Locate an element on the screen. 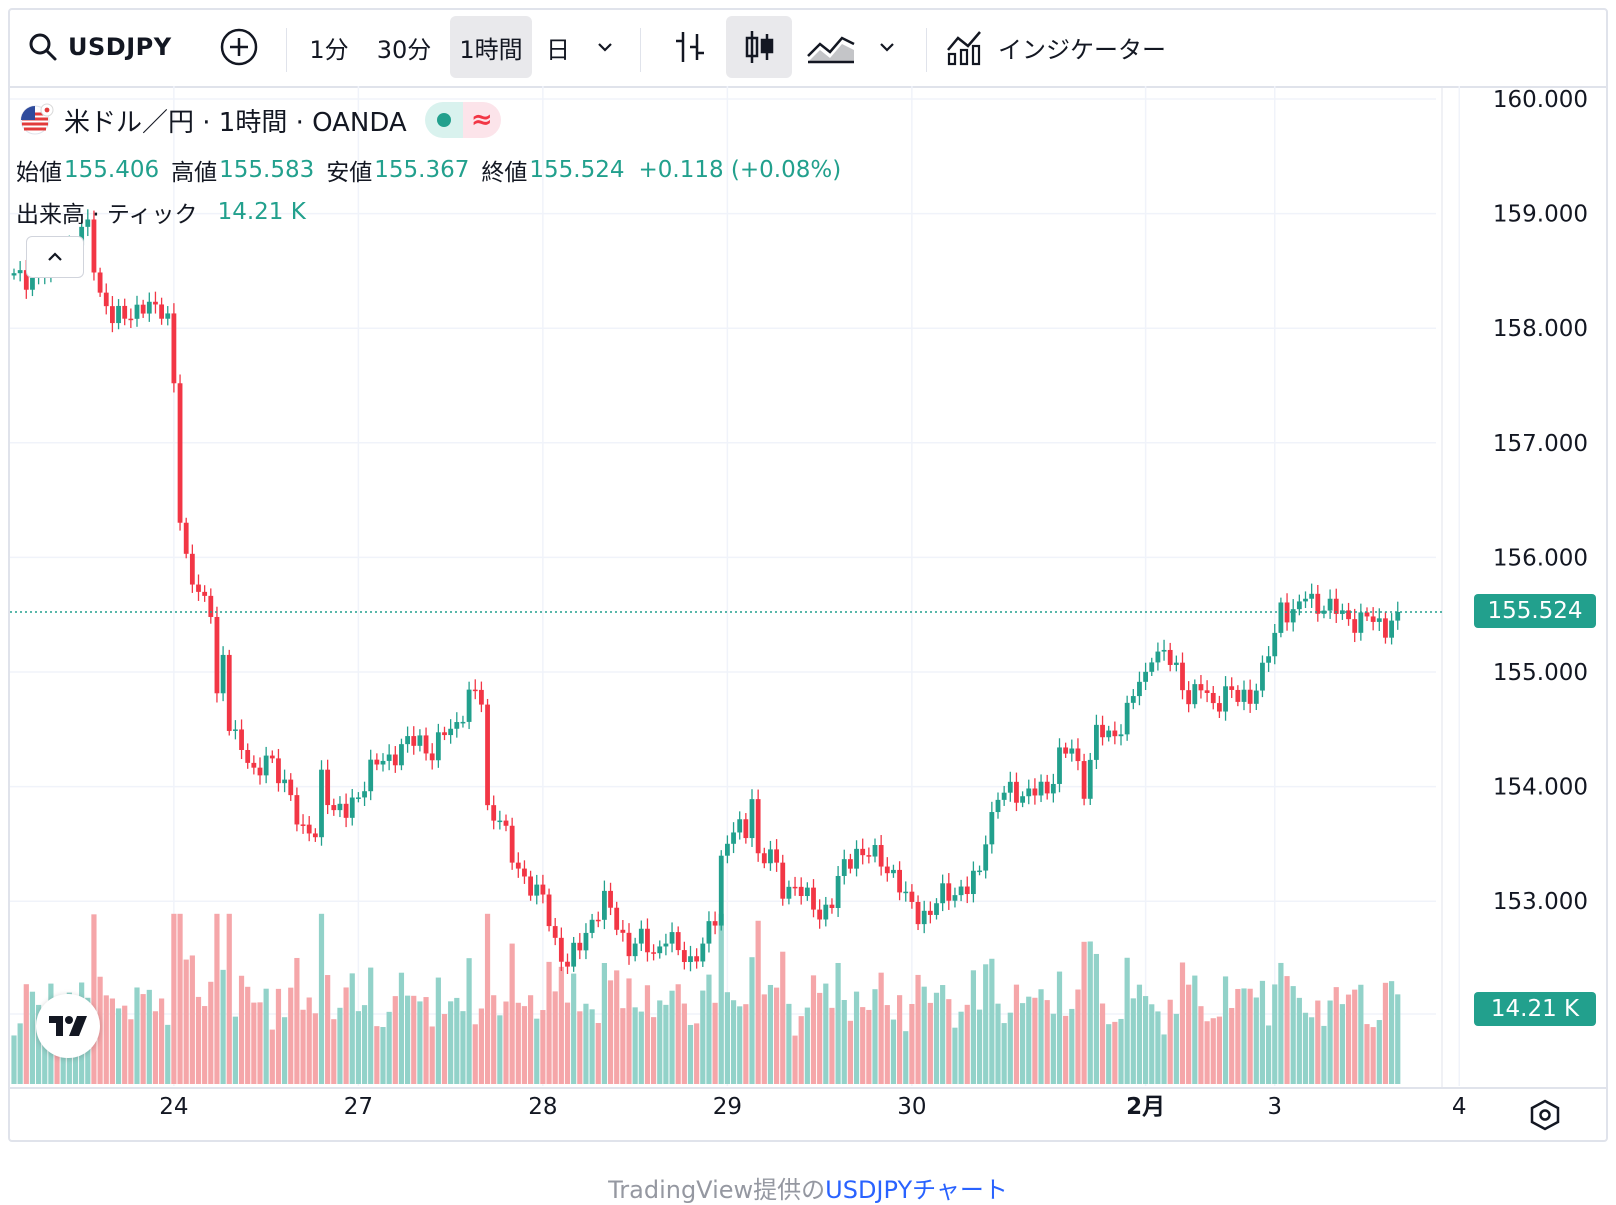  tradingview-logo is located at coordinates (68, 1026).